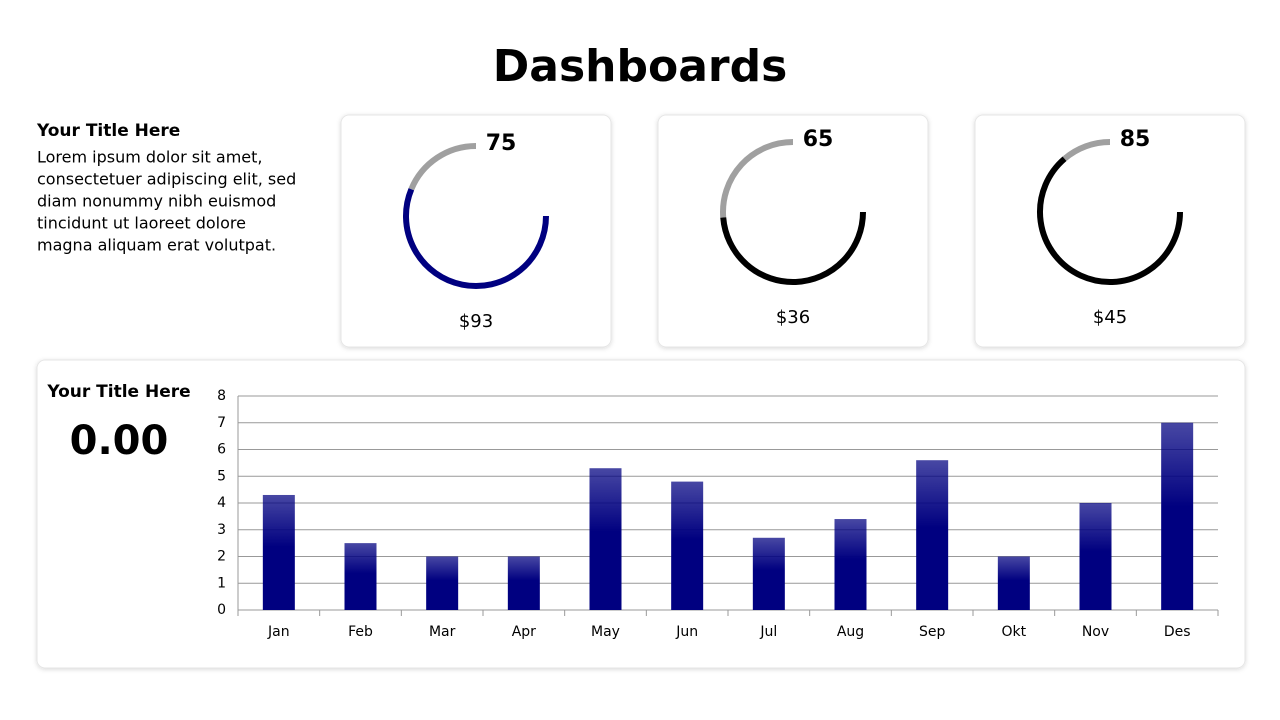 The image size is (1280, 720). What do you see at coordinates (476, 321) in the screenshot?
I see `gauge-caption: $93` at bounding box center [476, 321].